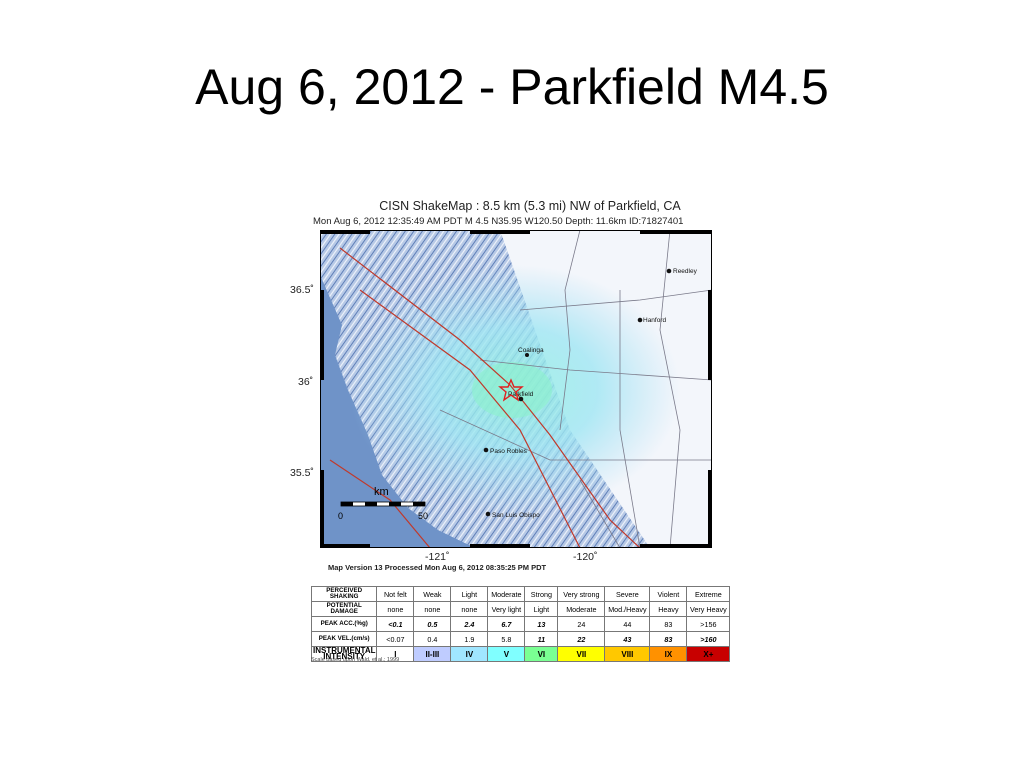 The width and height of the screenshot is (1024, 768). I want to click on scale-cell: Weak, so click(432, 594).